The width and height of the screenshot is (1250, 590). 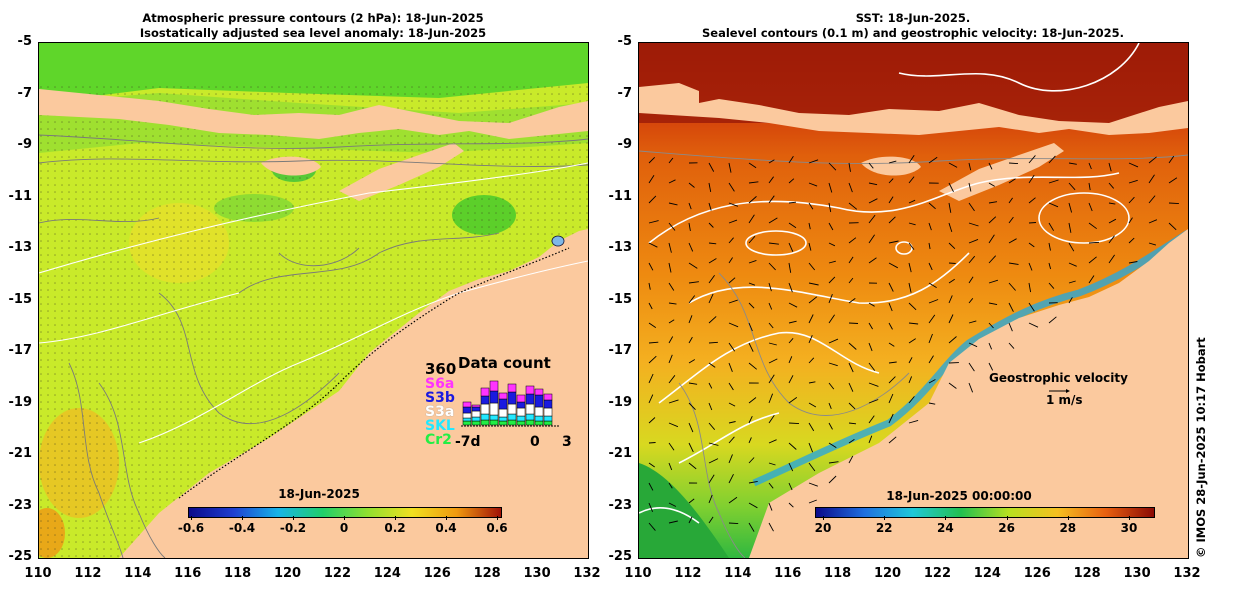 I want to click on right-lon-label: 120, so click(x=887, y=573).